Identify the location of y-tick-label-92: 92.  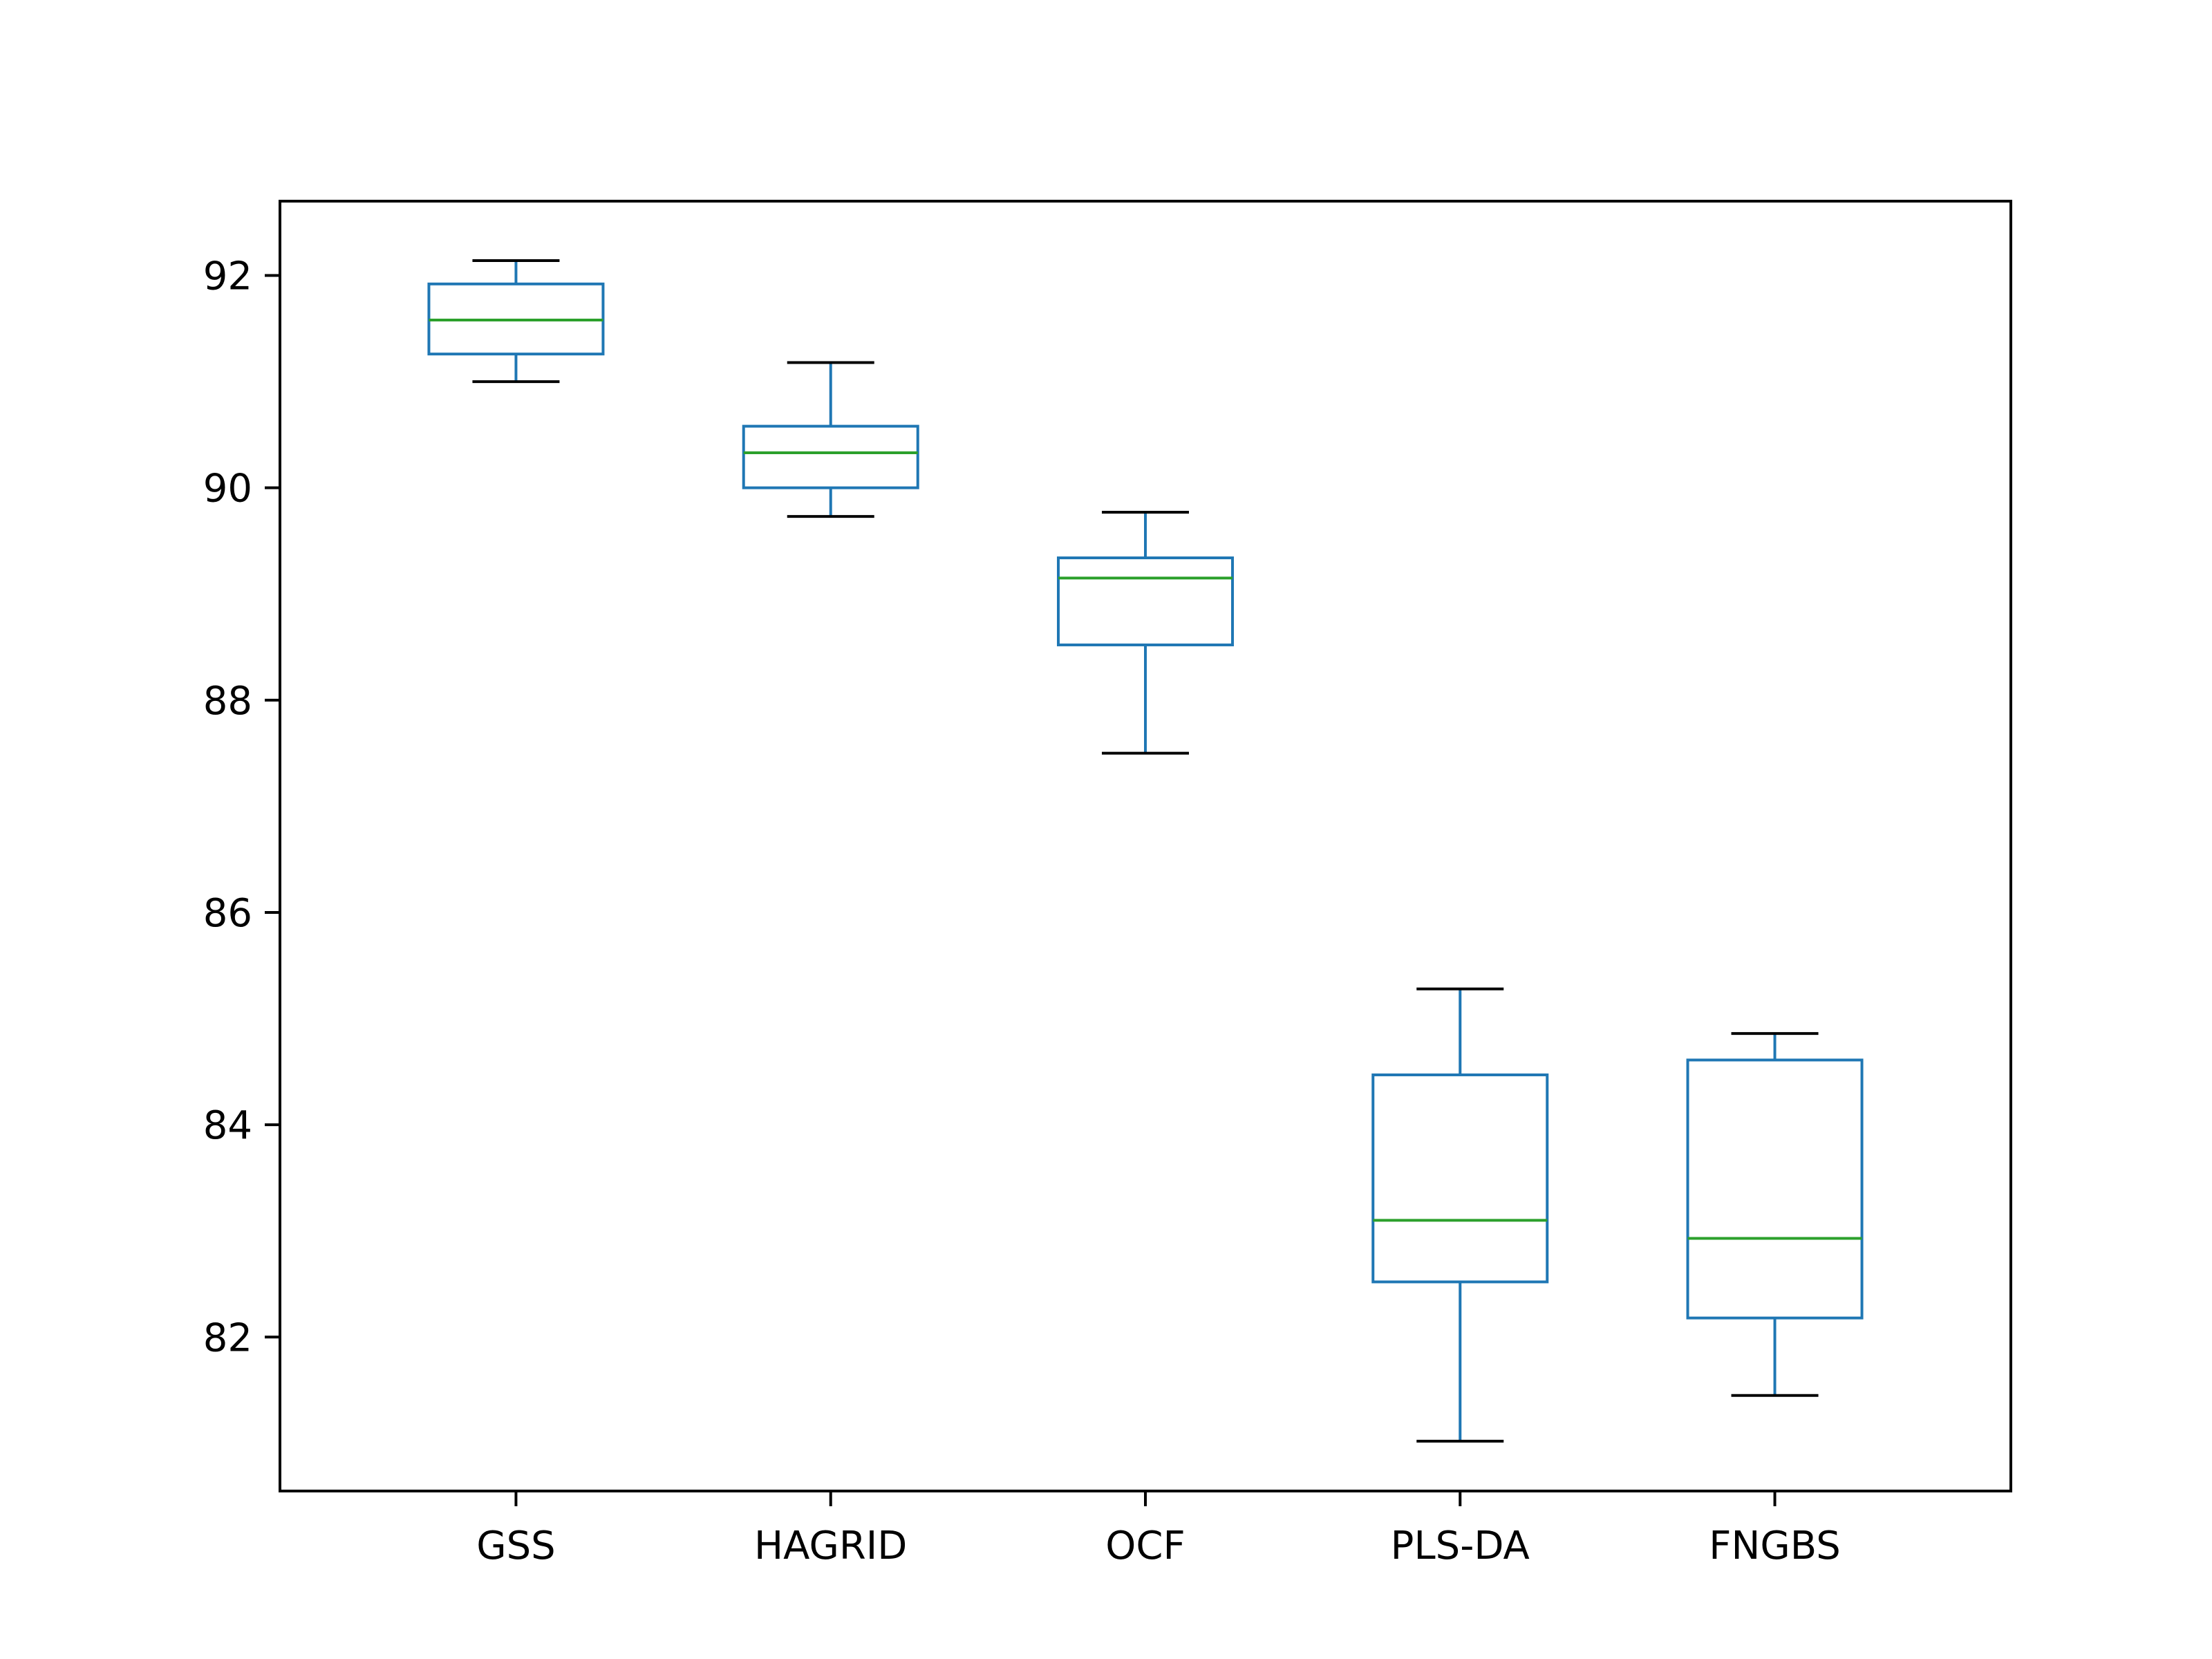
(228, 276).